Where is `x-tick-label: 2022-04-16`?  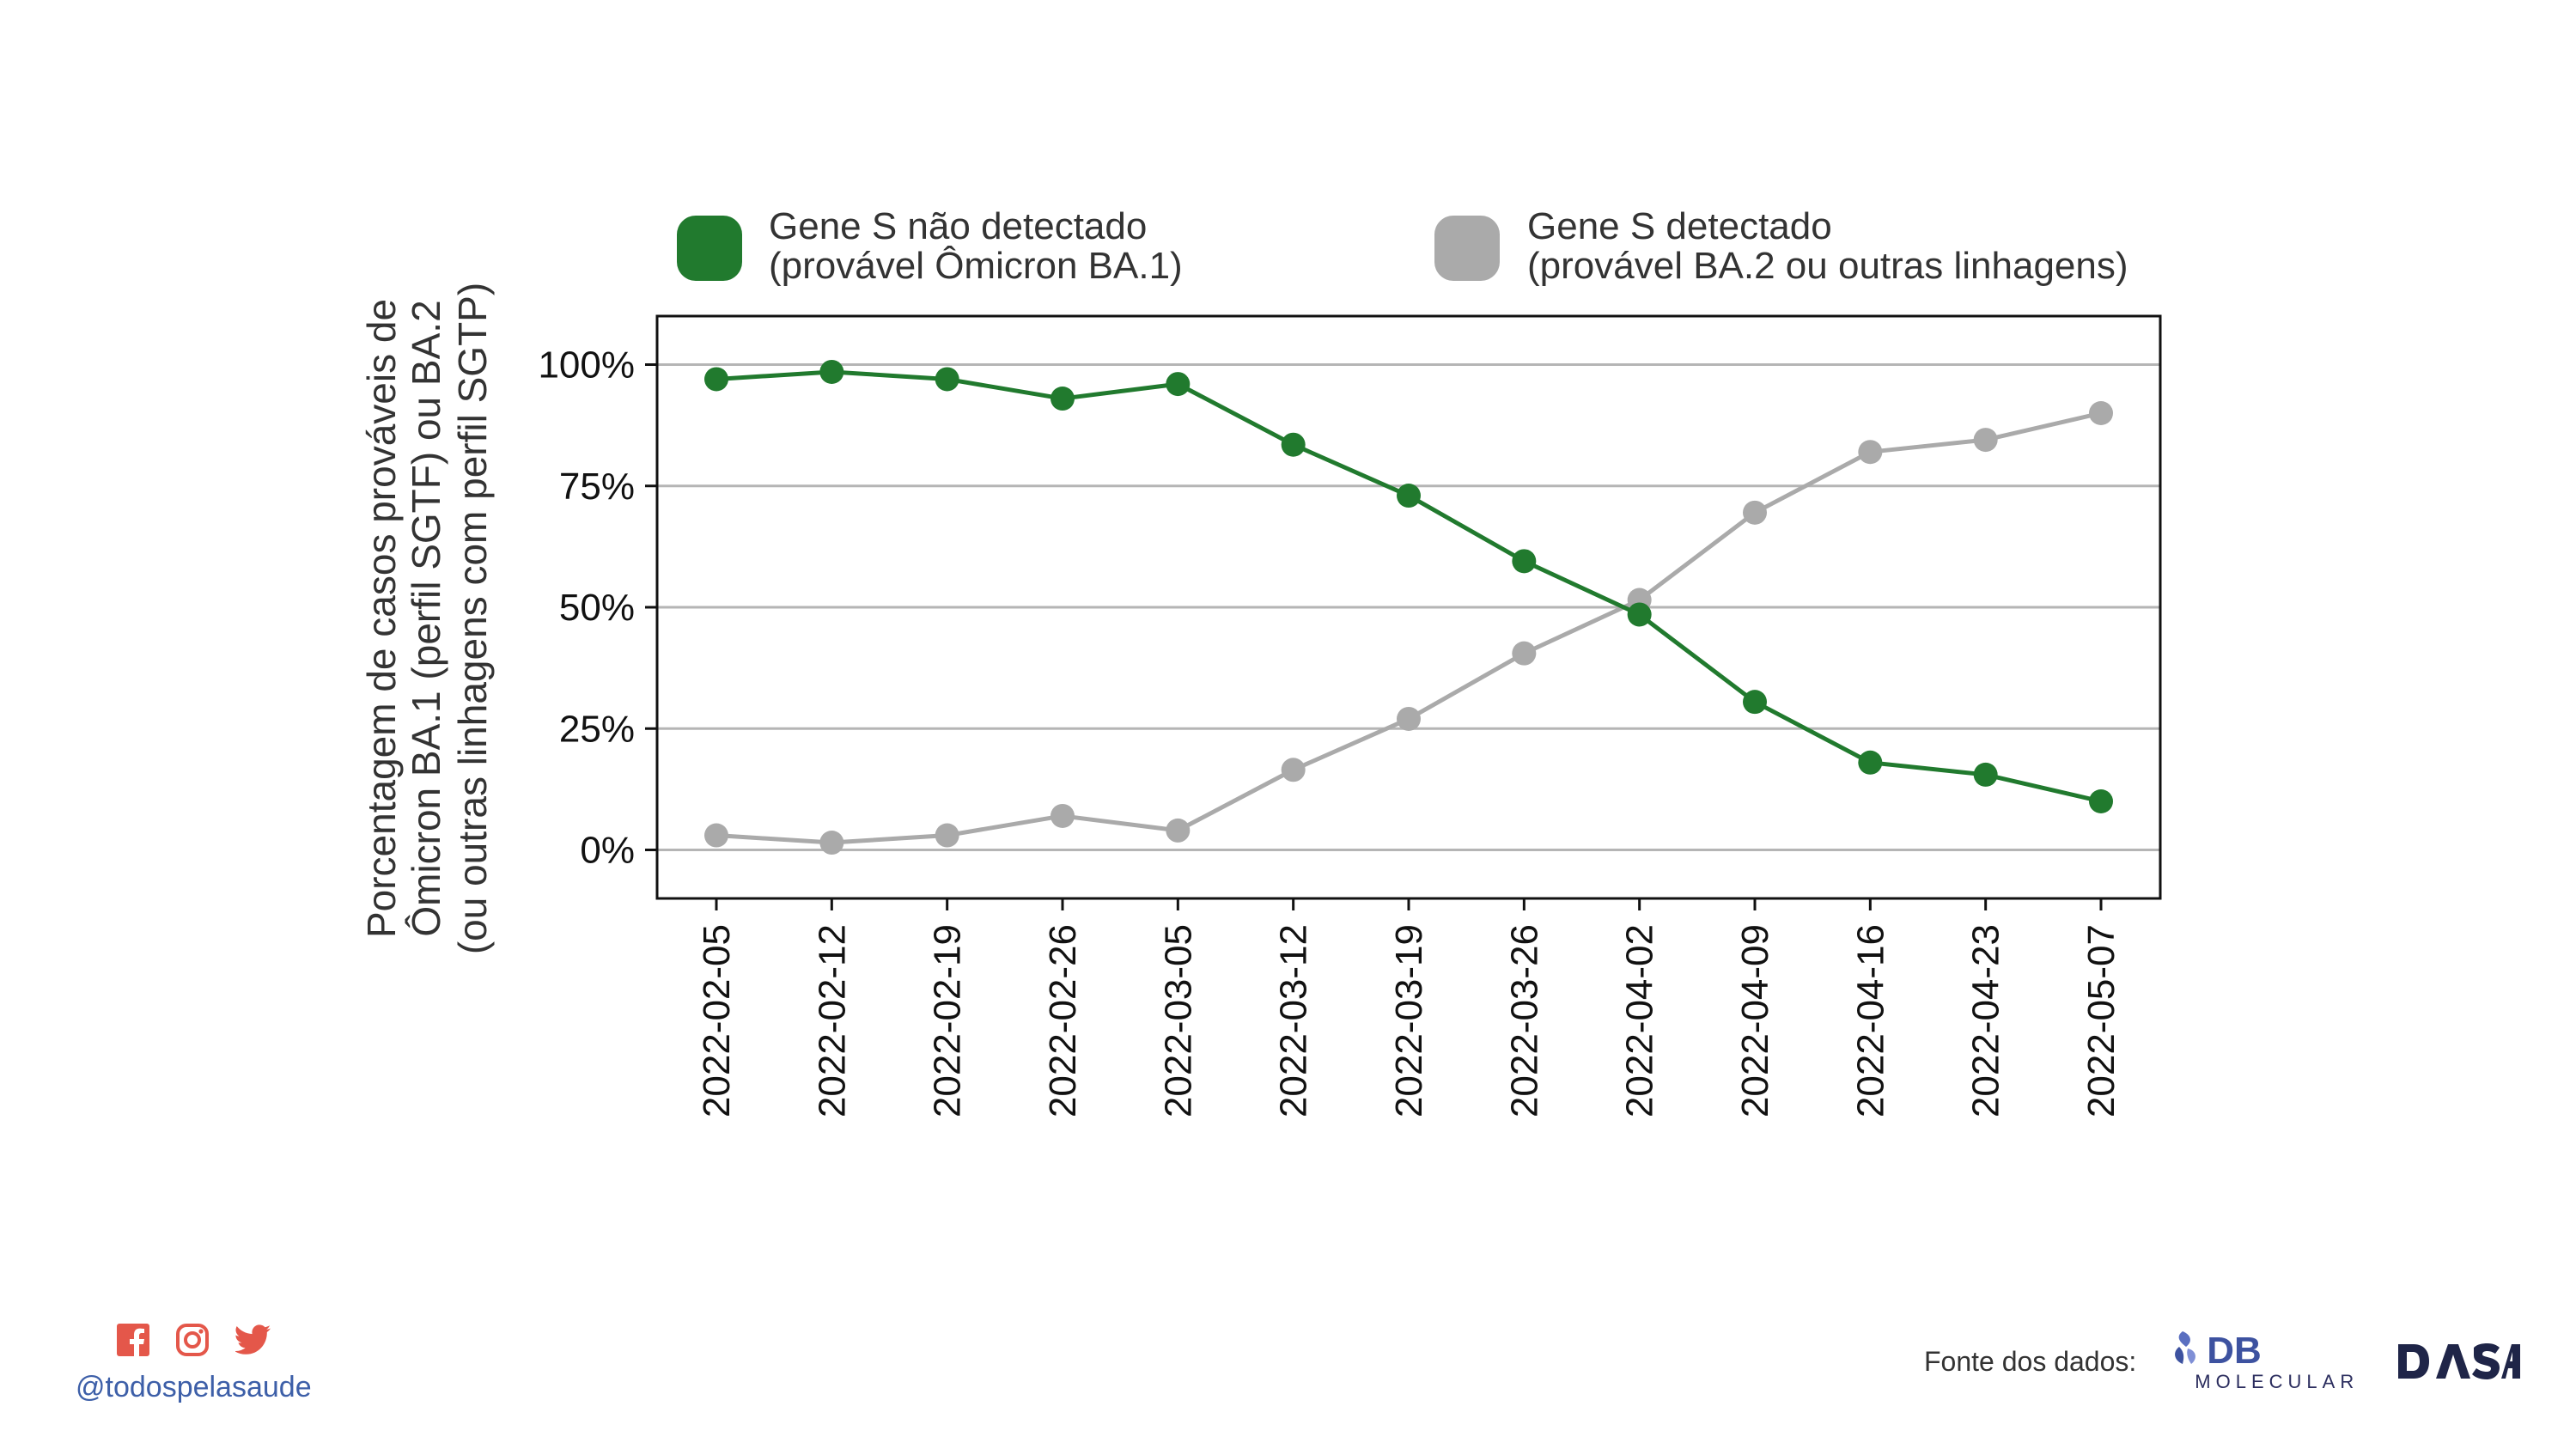
x-tick-label: 2022-04-16 is located at coordinates (1870, 1020).